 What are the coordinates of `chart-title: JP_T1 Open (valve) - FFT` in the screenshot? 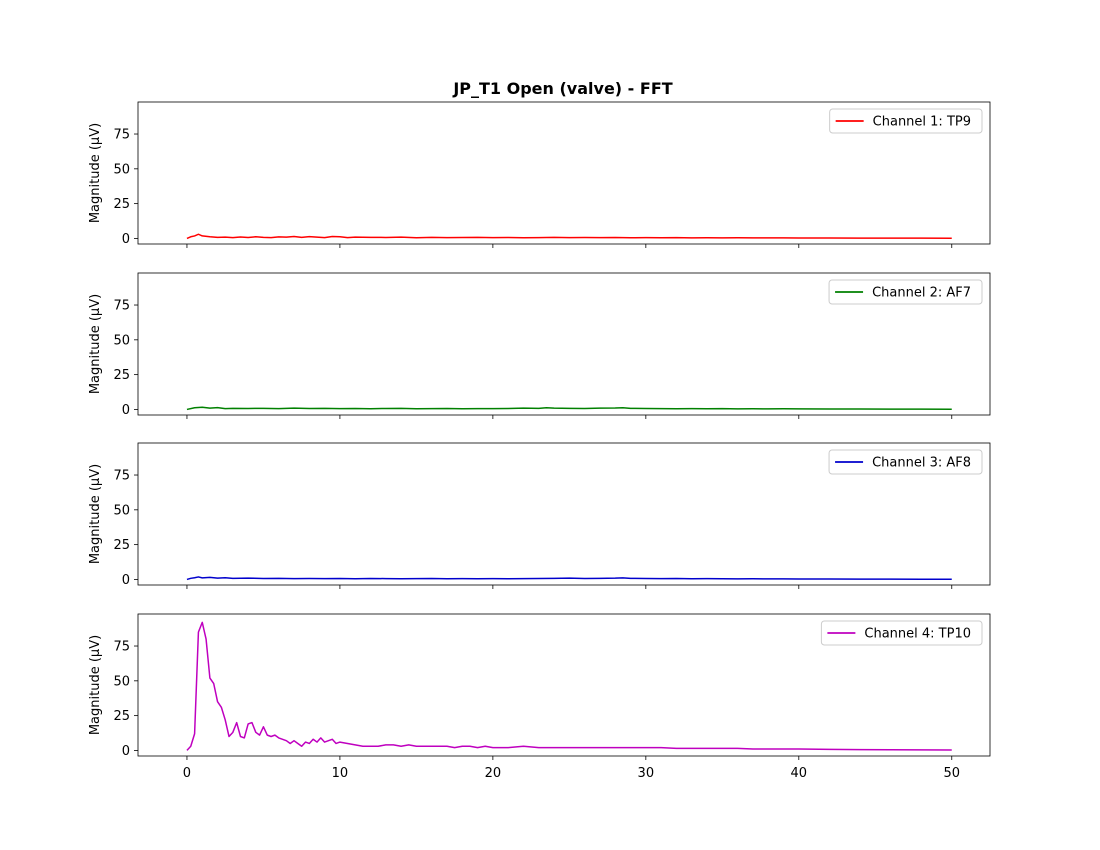 It's located at (562, 88).